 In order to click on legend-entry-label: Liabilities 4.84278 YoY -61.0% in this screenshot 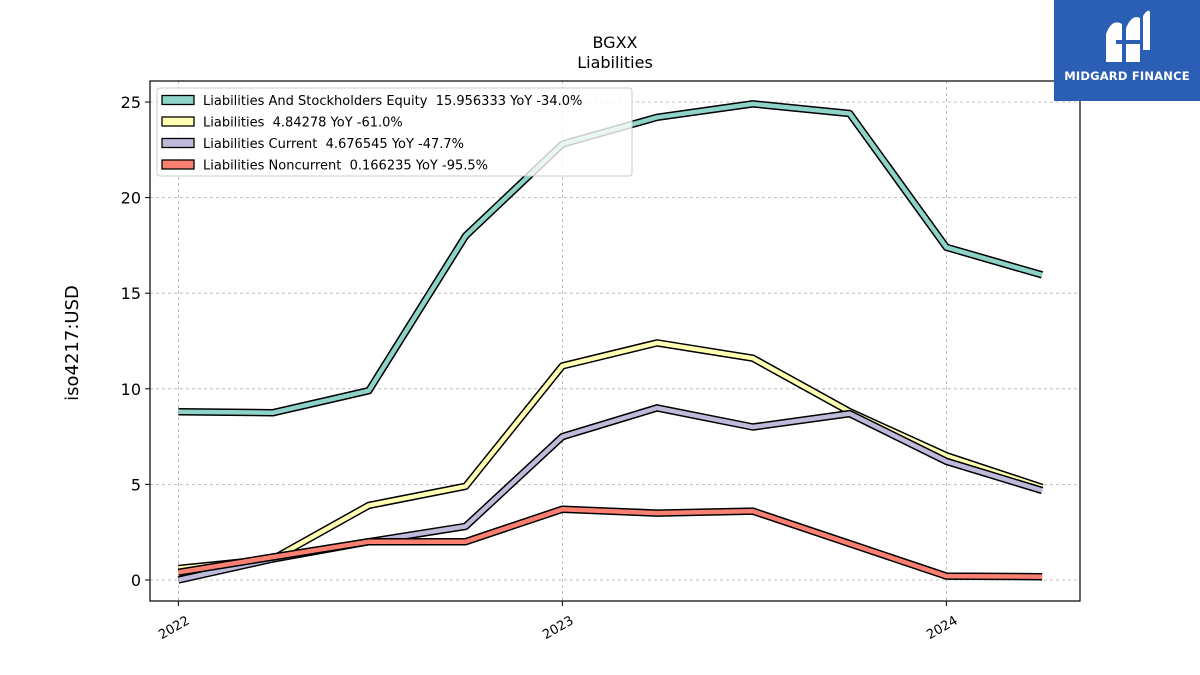, I will do `click(303, 123)`.